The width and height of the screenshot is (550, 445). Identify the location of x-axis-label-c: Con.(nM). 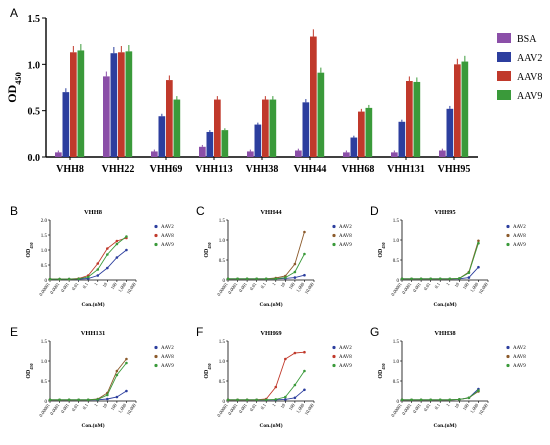
(270, 304).